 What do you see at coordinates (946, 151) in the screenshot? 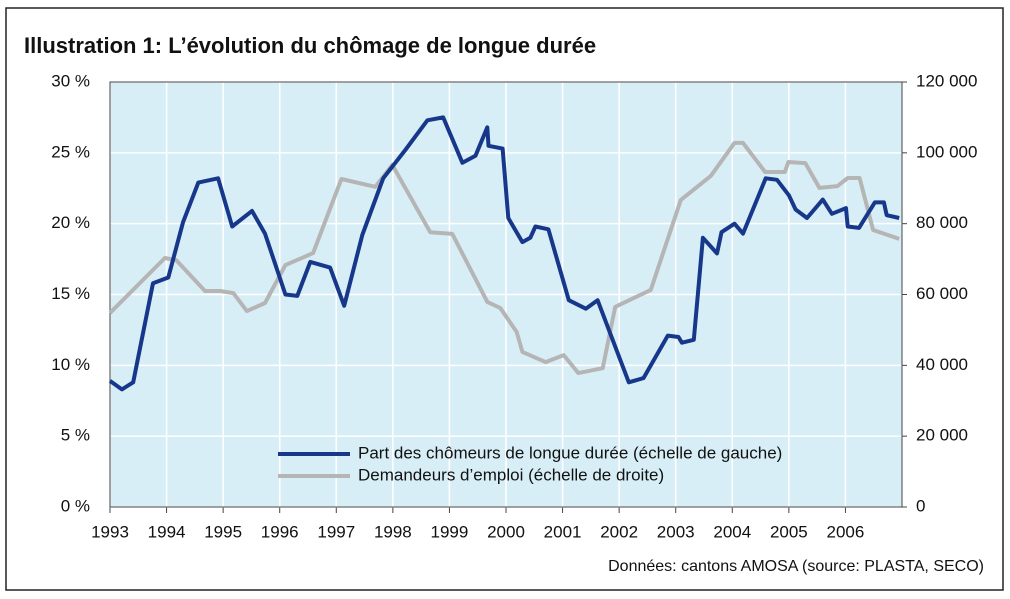
I see `y2-tick-label: 100 000` at bounding box center [946, 151].